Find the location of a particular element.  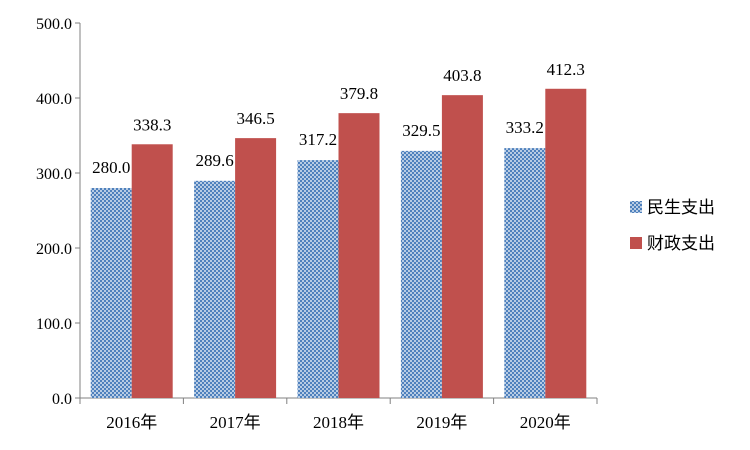

x-tick-label: 2016年 is located at coordinates (131, 422).